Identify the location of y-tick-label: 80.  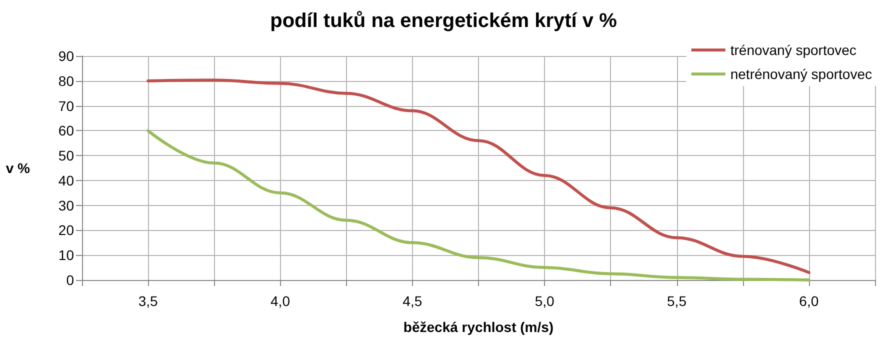
(66, 80).